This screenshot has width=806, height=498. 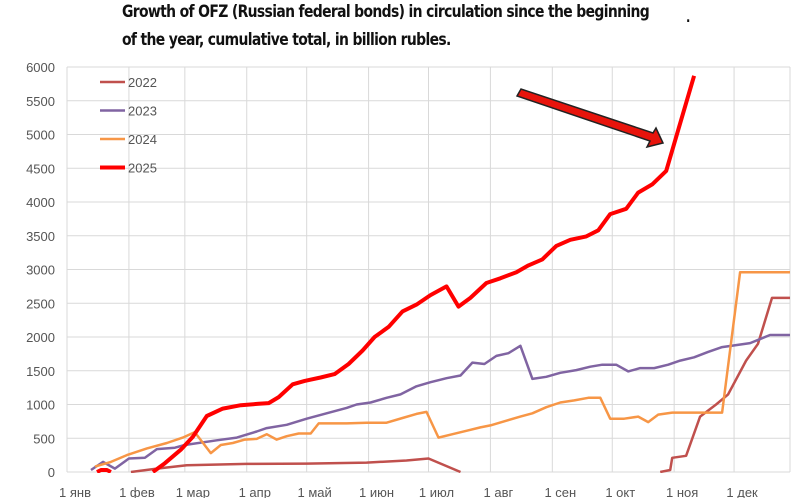 What do you see at coordinates (40, 202) in the screenshot?
I see `y-tick-label: 4000` at bounding box center [40, 202].